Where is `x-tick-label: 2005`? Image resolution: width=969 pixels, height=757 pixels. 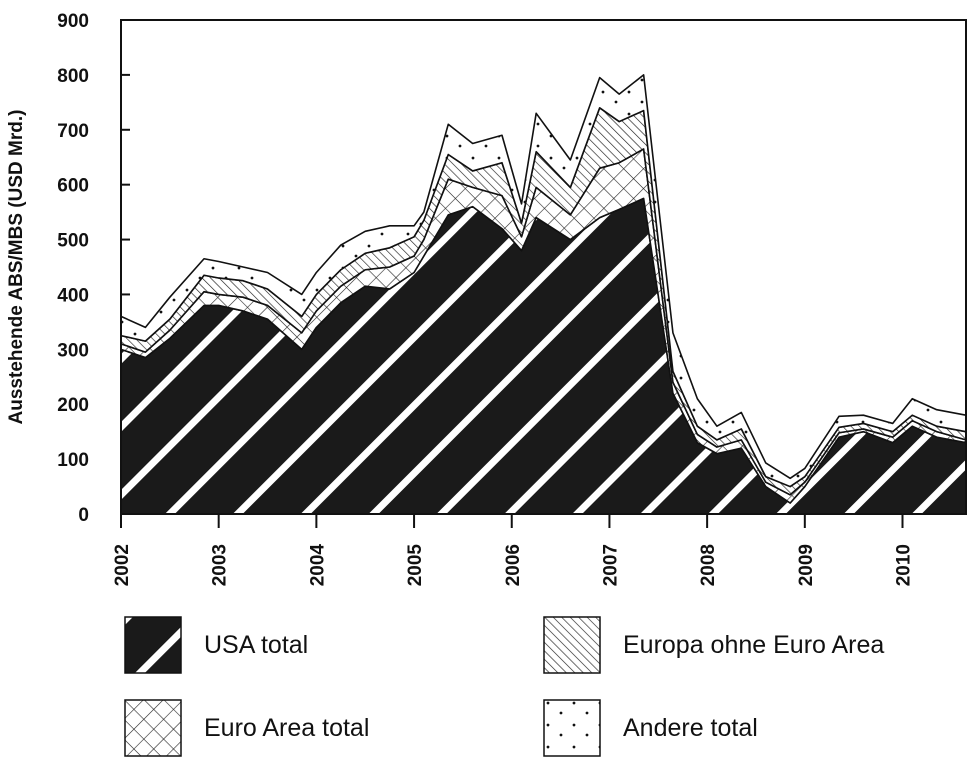 x-tick-label: 2005 is located at coordinates (415, 565).